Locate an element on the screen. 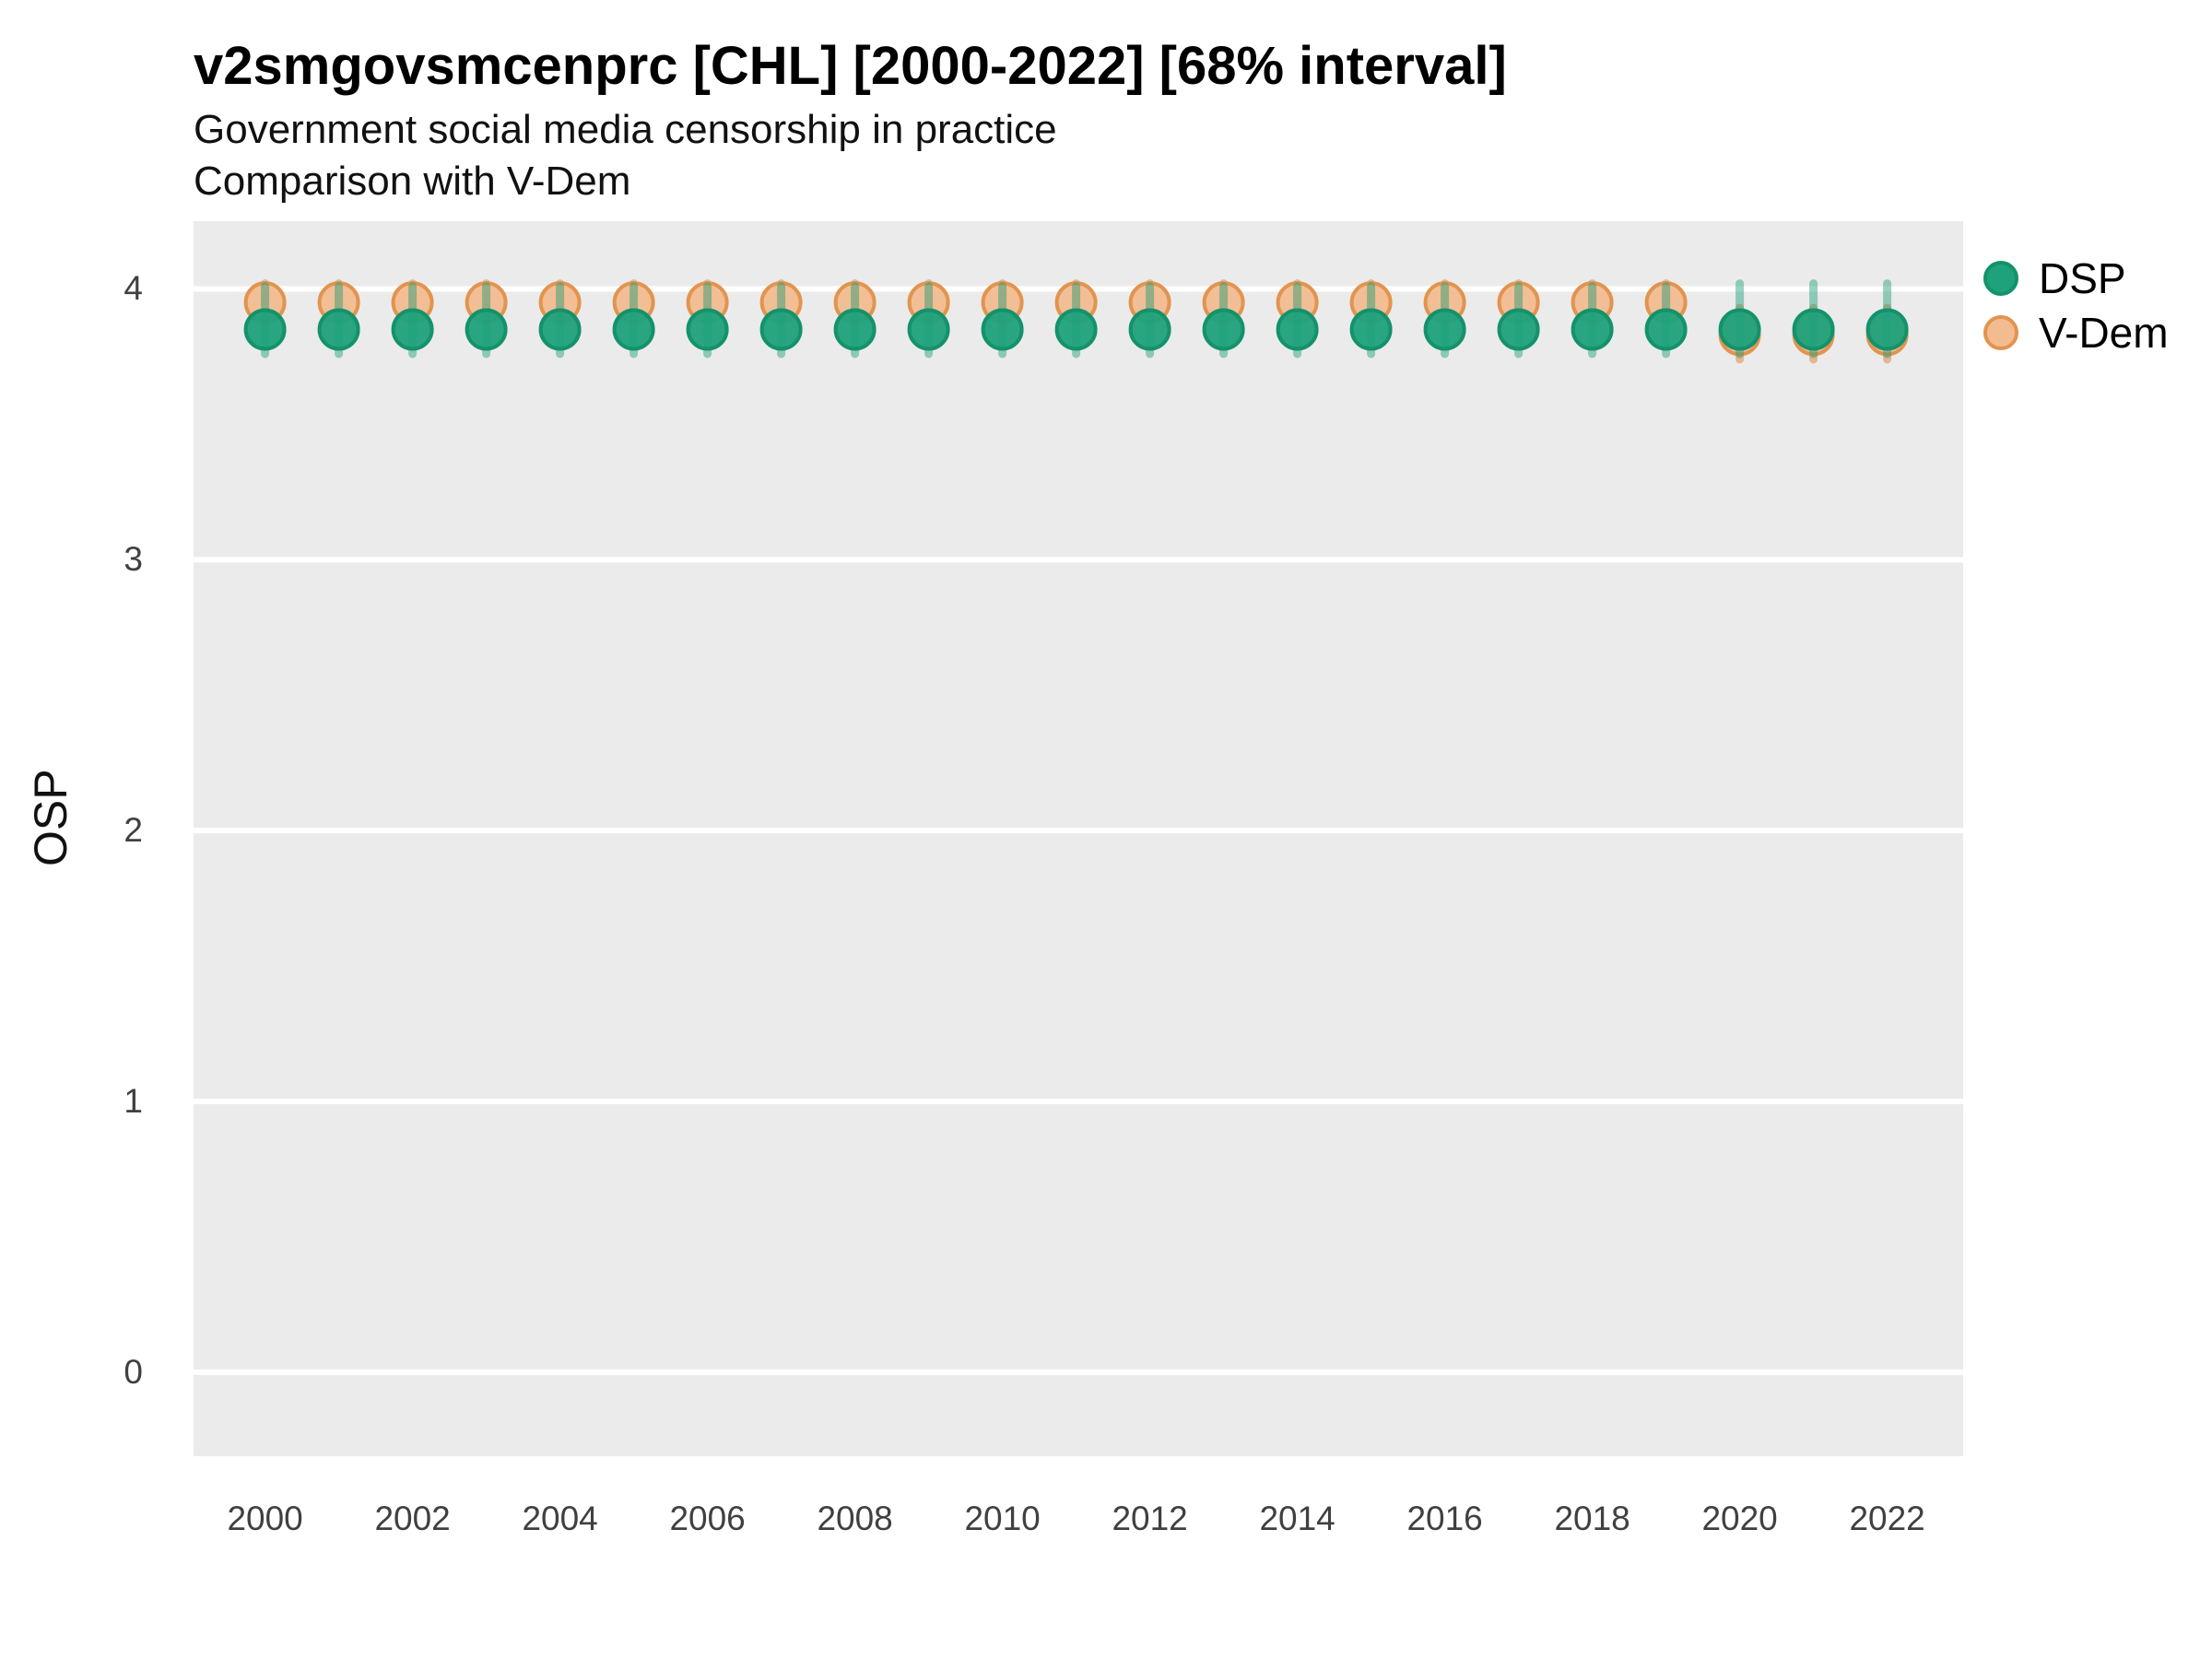 The width and height of the screenshot is (2212, 1659). dsp-point-2003 is located at coordinates (486, 329).